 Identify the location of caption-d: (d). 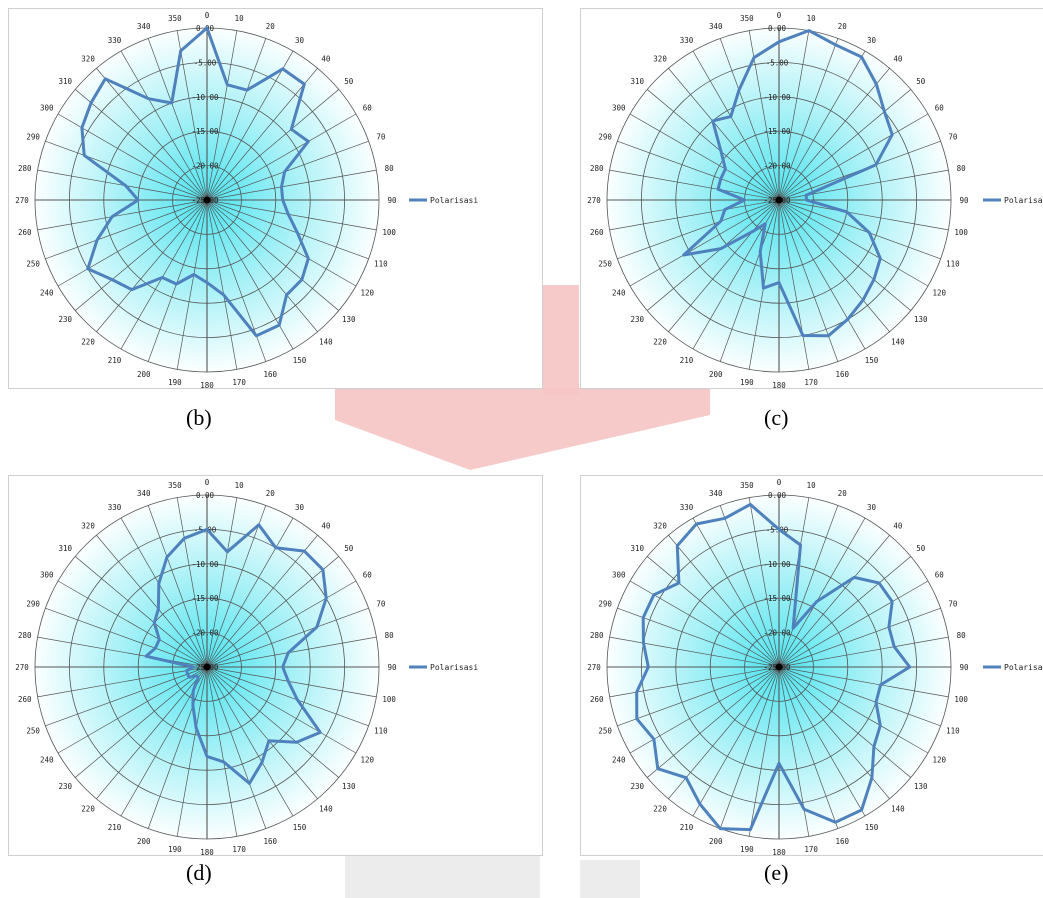
(199, 872).